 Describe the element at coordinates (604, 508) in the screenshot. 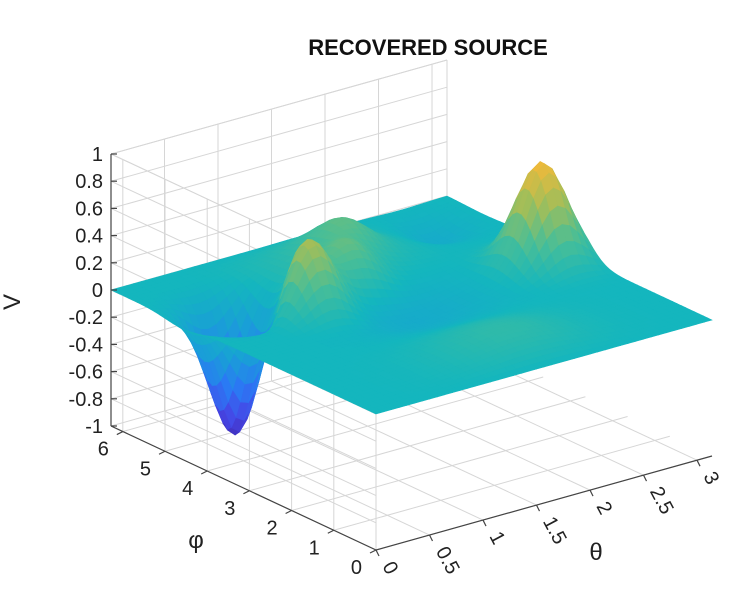

I see `x-tick-label: 2` at that location.